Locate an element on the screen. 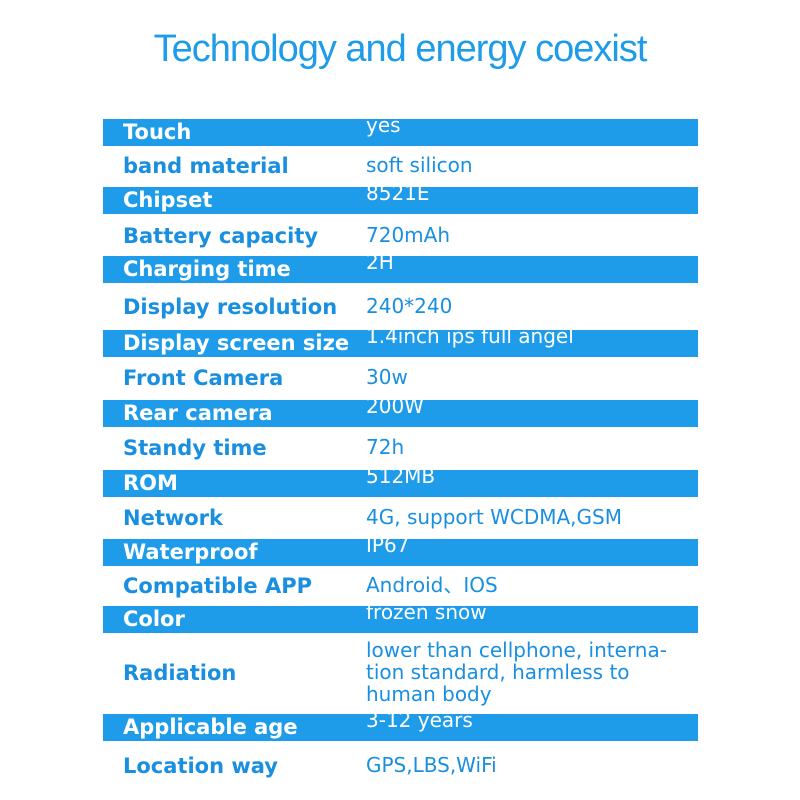 This screenshot has height=800, width=800. row-label: Chipset is located at coordinates (168, 199).